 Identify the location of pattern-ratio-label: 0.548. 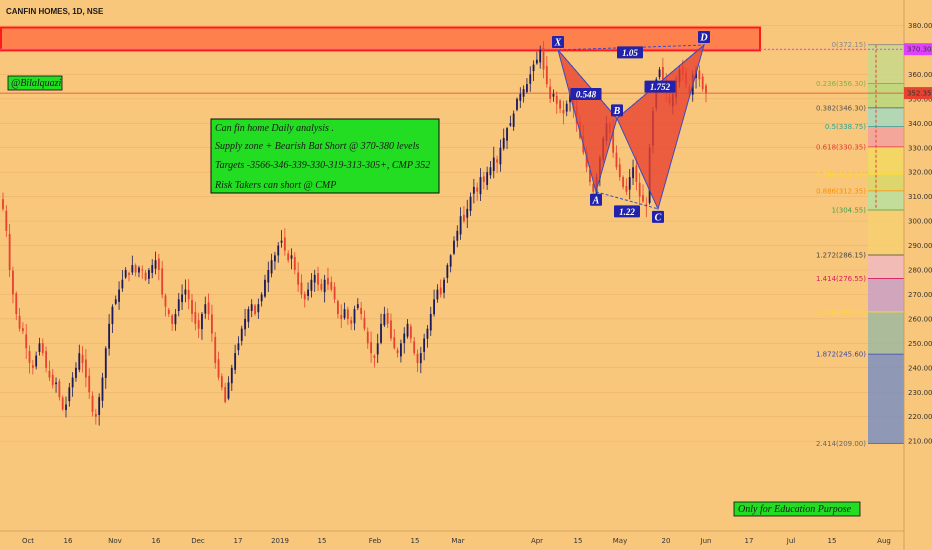
(586, 94).